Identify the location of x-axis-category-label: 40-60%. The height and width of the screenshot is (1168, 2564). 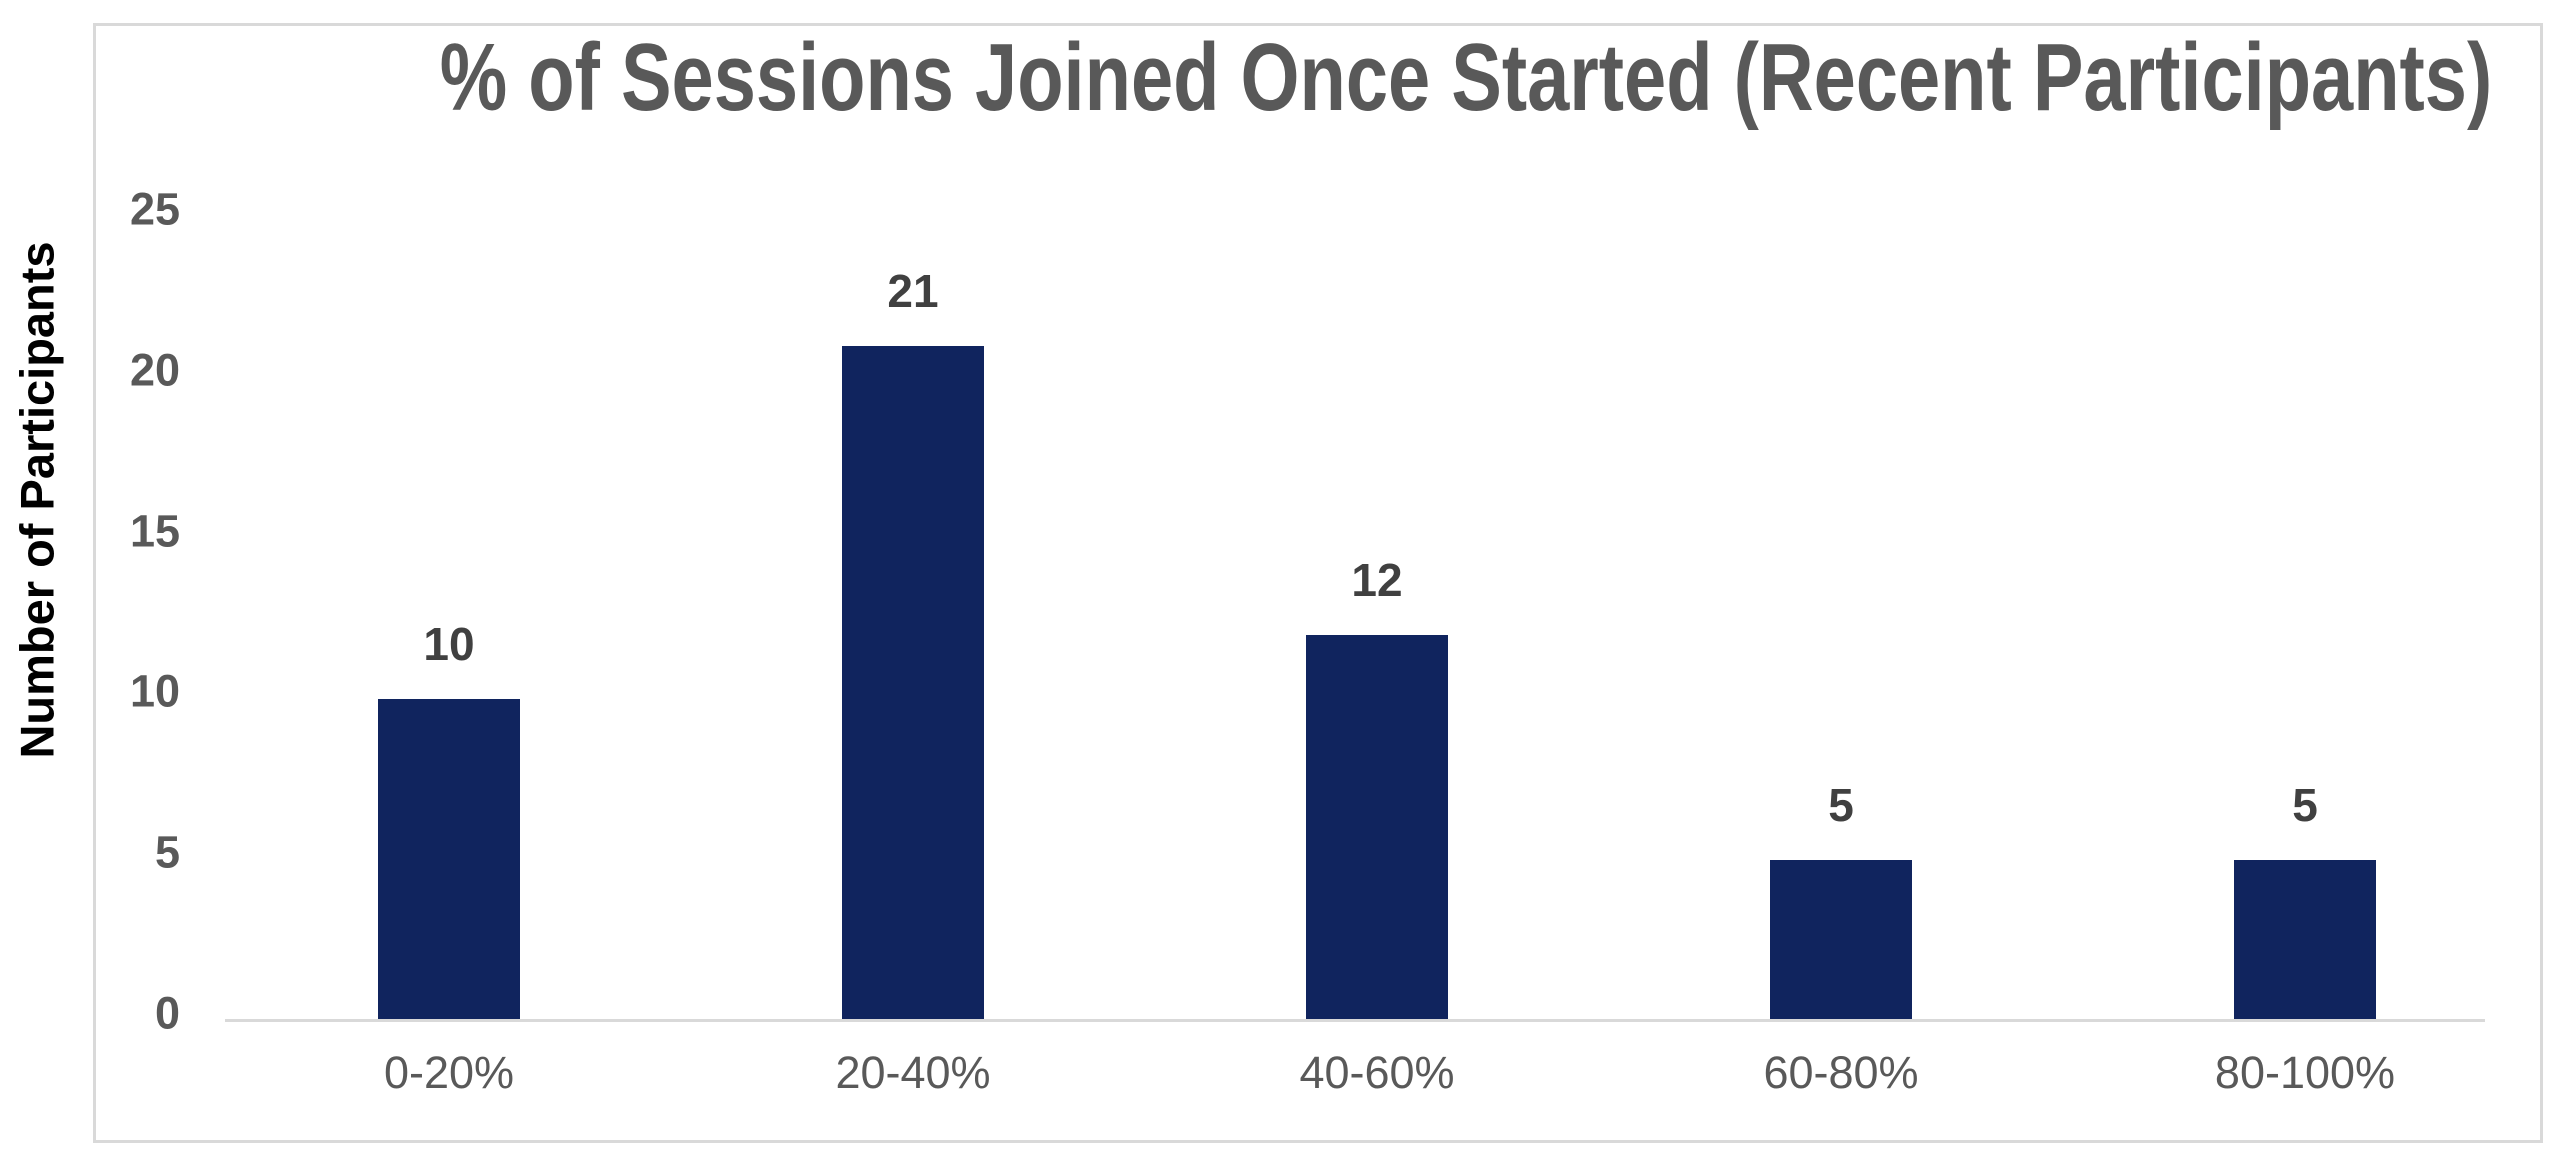
(1377, 1072).